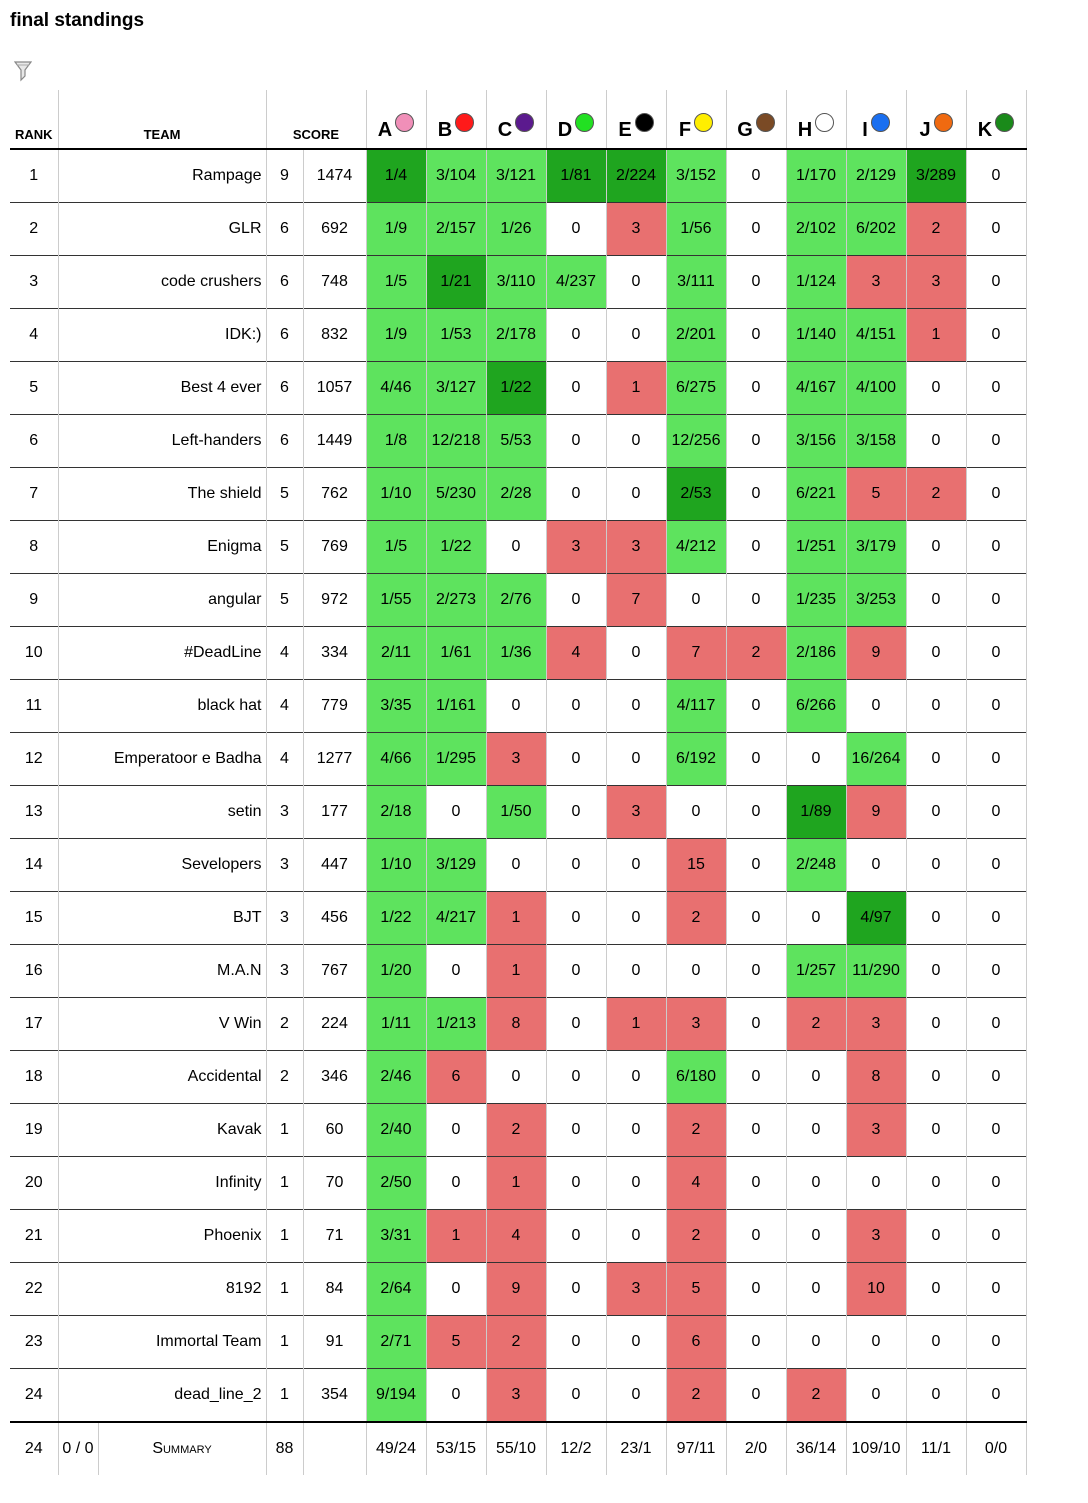  I want to click on problem-cell-c: 1/22, so click(516, 388).